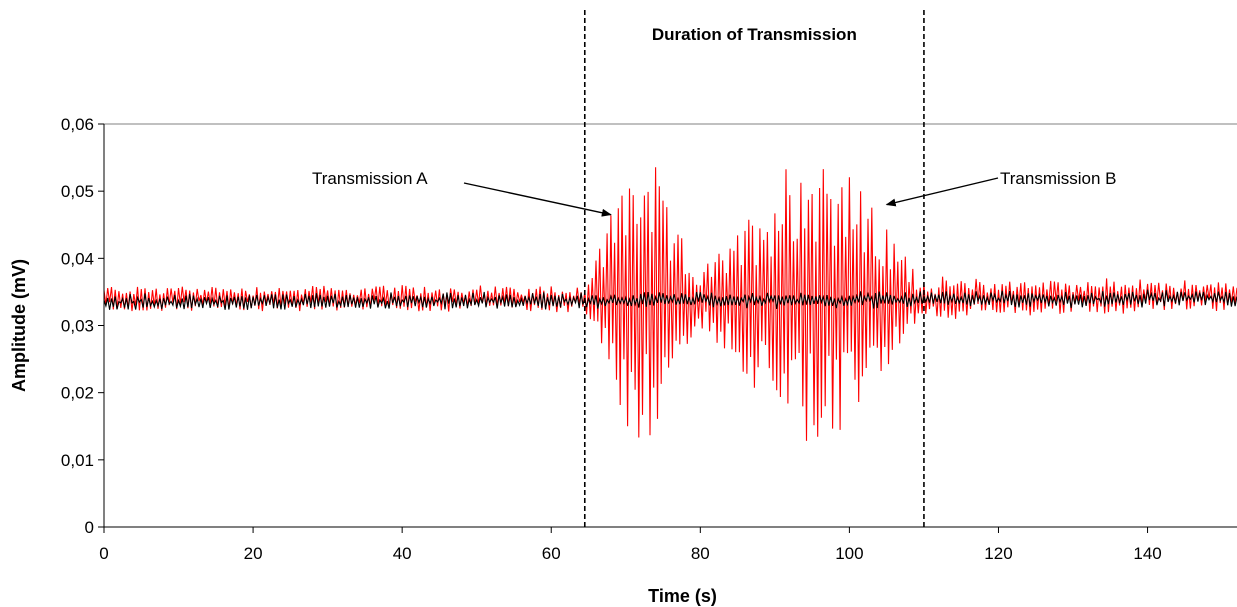  Describe the element at coordinates (998, 553) in the screenshot. I see `x-tick-label: 120` at that location.